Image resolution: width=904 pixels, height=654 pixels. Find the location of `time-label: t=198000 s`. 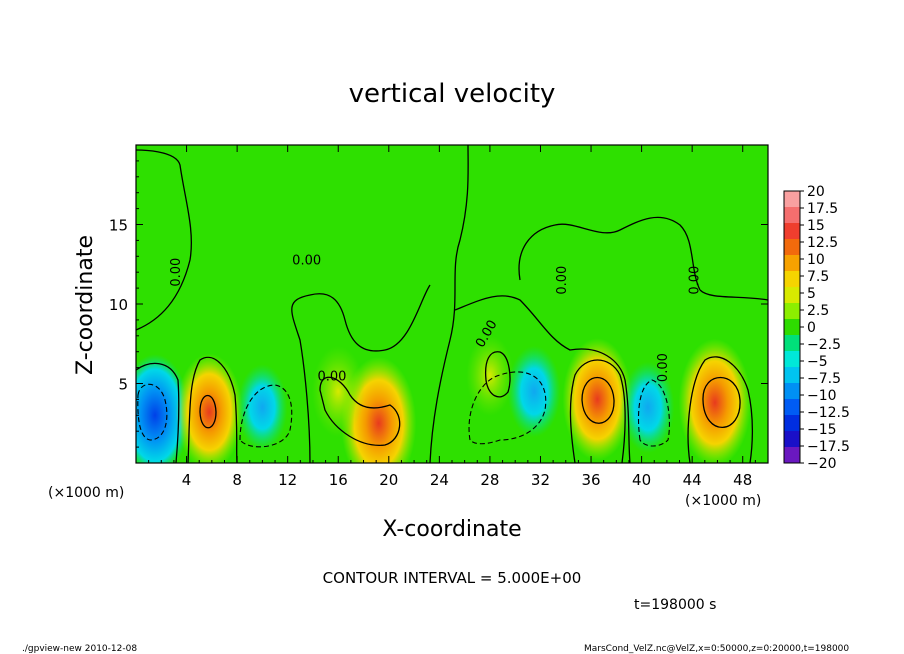

time-label: t=198000 s is located at coordinates (675, 605).